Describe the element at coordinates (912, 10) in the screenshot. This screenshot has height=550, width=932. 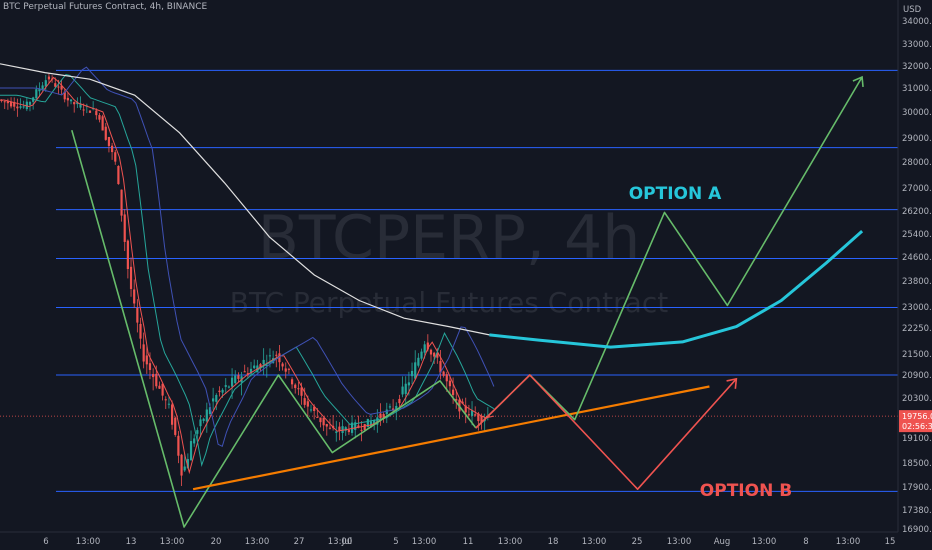
I see `currency-label: USD` at that location.